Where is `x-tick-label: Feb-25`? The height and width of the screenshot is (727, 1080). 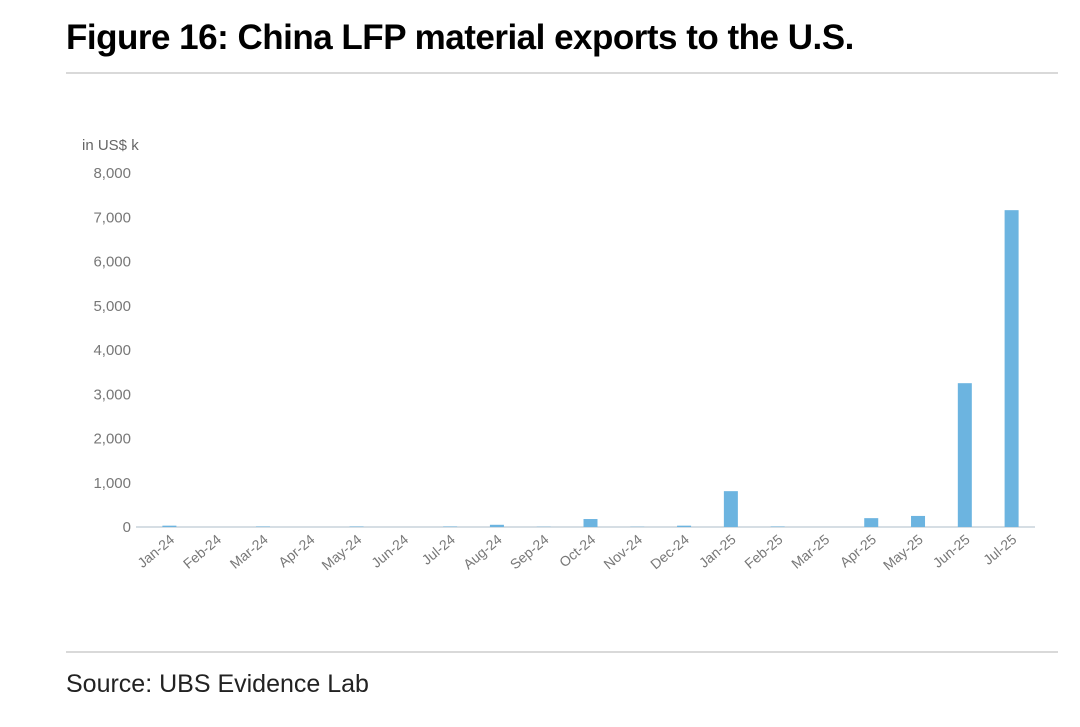 x-tick-label: Feb-25 is located at coordinates (763, 551).